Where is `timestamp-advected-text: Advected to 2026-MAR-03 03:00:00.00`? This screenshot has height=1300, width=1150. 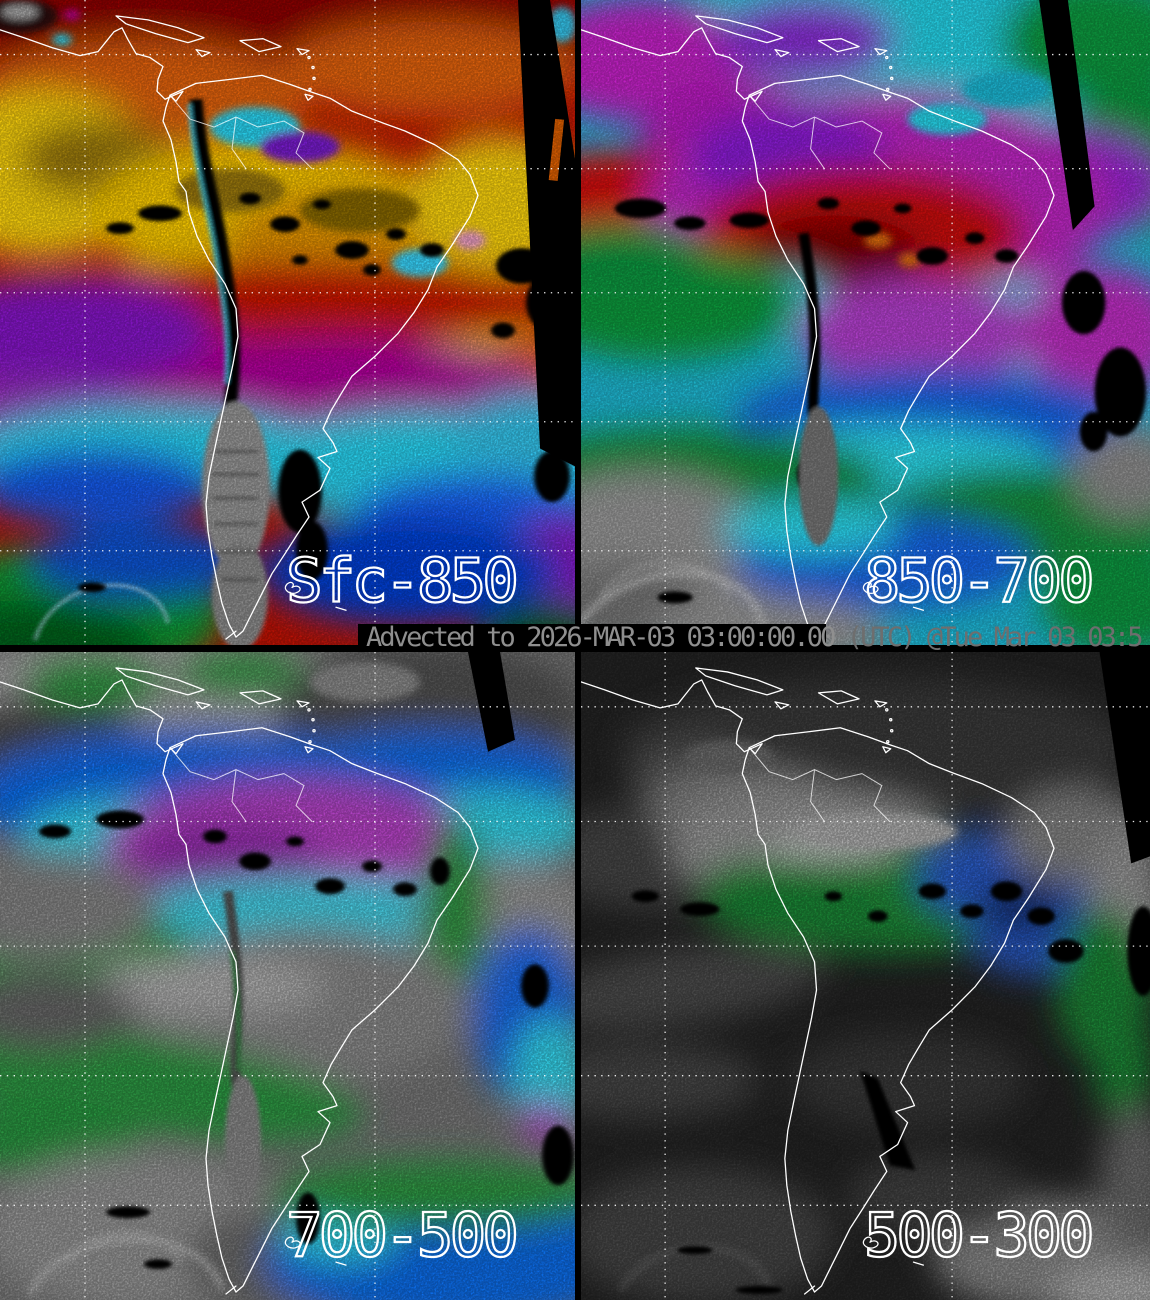 timestamp-advected-text: Advected to 2026-MAR-03 03:00:00.00 is located at coordinates (606, 637).